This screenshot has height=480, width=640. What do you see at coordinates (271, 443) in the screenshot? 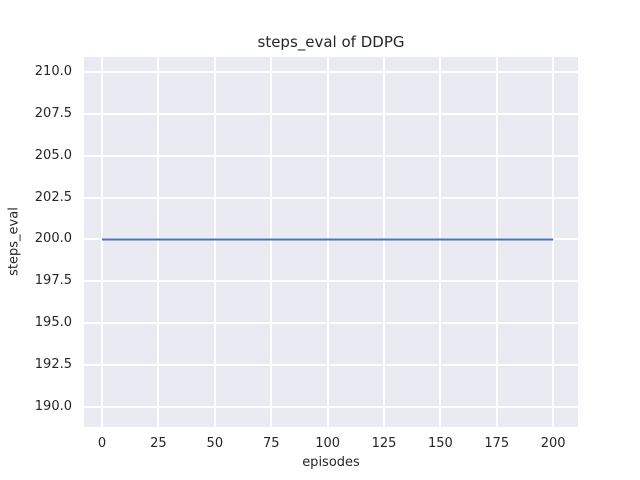
I see `x-tick-label: 75` at bounding box center [271, 443].